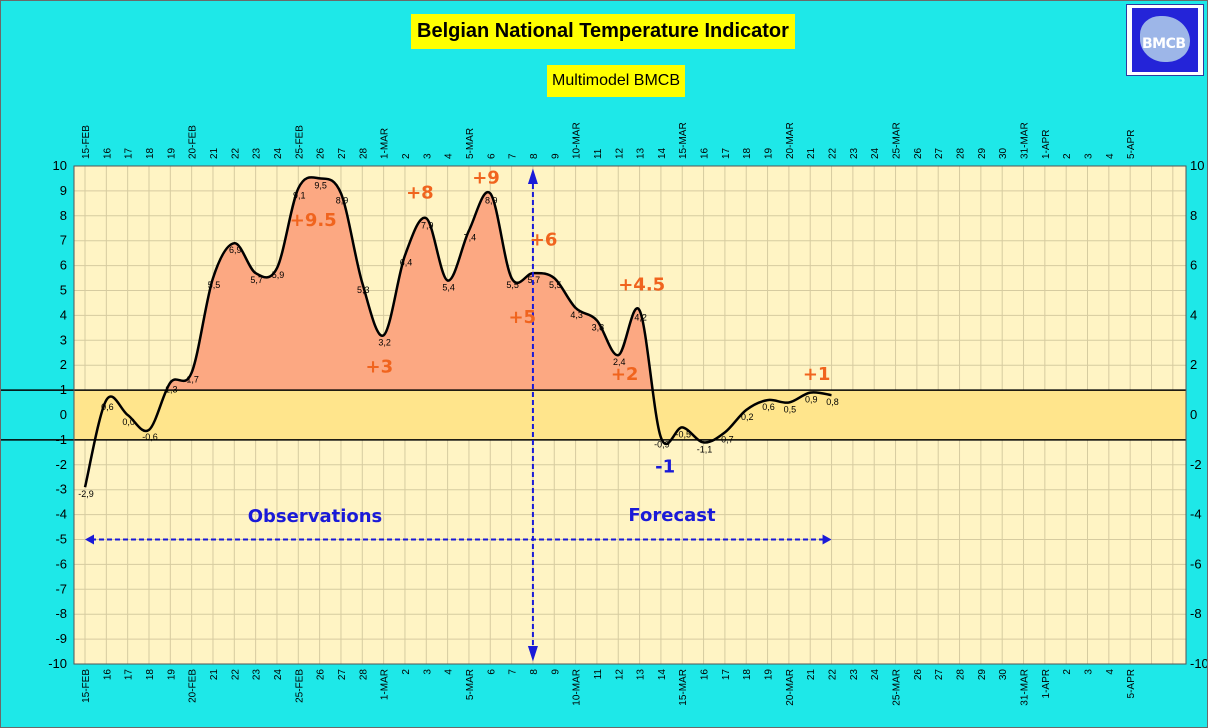  What do you see at coordinates (598, 153) in the screenshot?
I see `top-date-label: 11` at bounding box center [598, 153].